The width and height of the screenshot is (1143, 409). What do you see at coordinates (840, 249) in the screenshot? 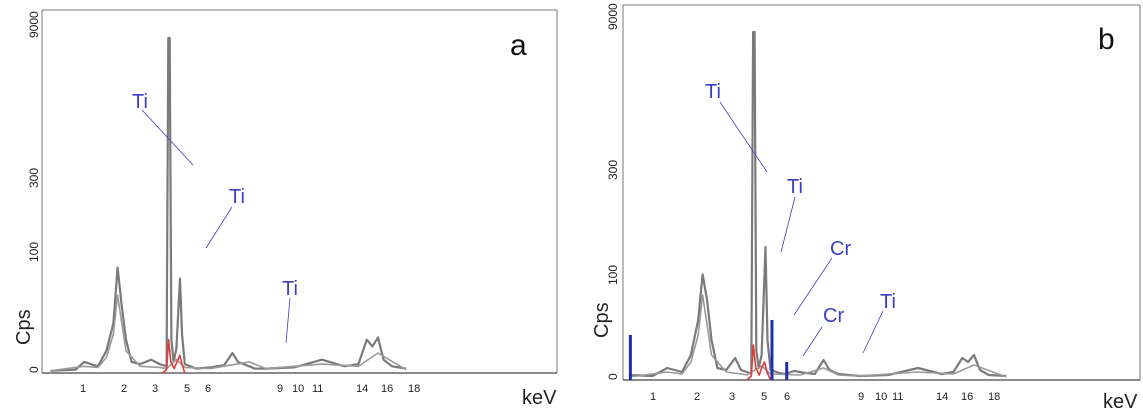
I see `panel-b-cr-label-1: Cr` at bounding box center [840, 249].